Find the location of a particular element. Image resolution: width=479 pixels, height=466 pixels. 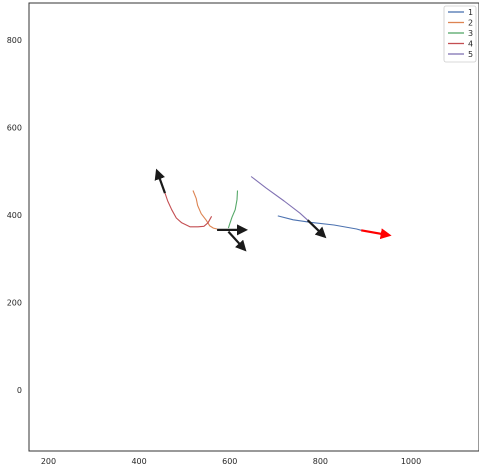

y-tick-label: 400 is located at coordinates (14, 215).